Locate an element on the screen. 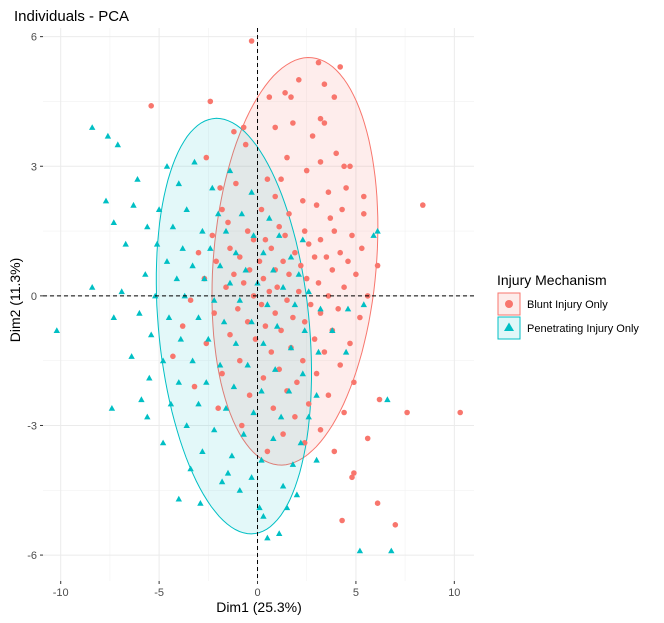 The image size is (664, 623). x-tick-label: -10 is located at coordinates (61, 593).